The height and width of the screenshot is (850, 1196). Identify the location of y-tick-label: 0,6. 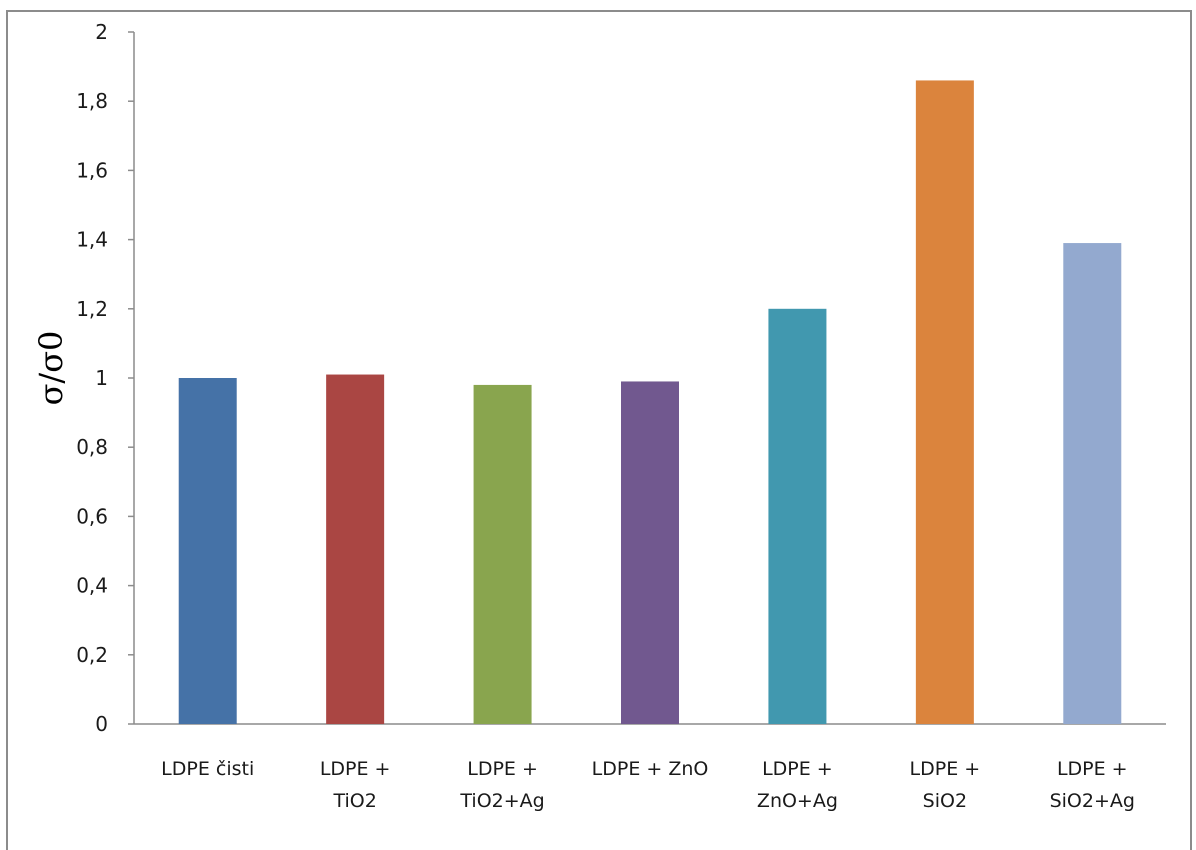
(92, 516).